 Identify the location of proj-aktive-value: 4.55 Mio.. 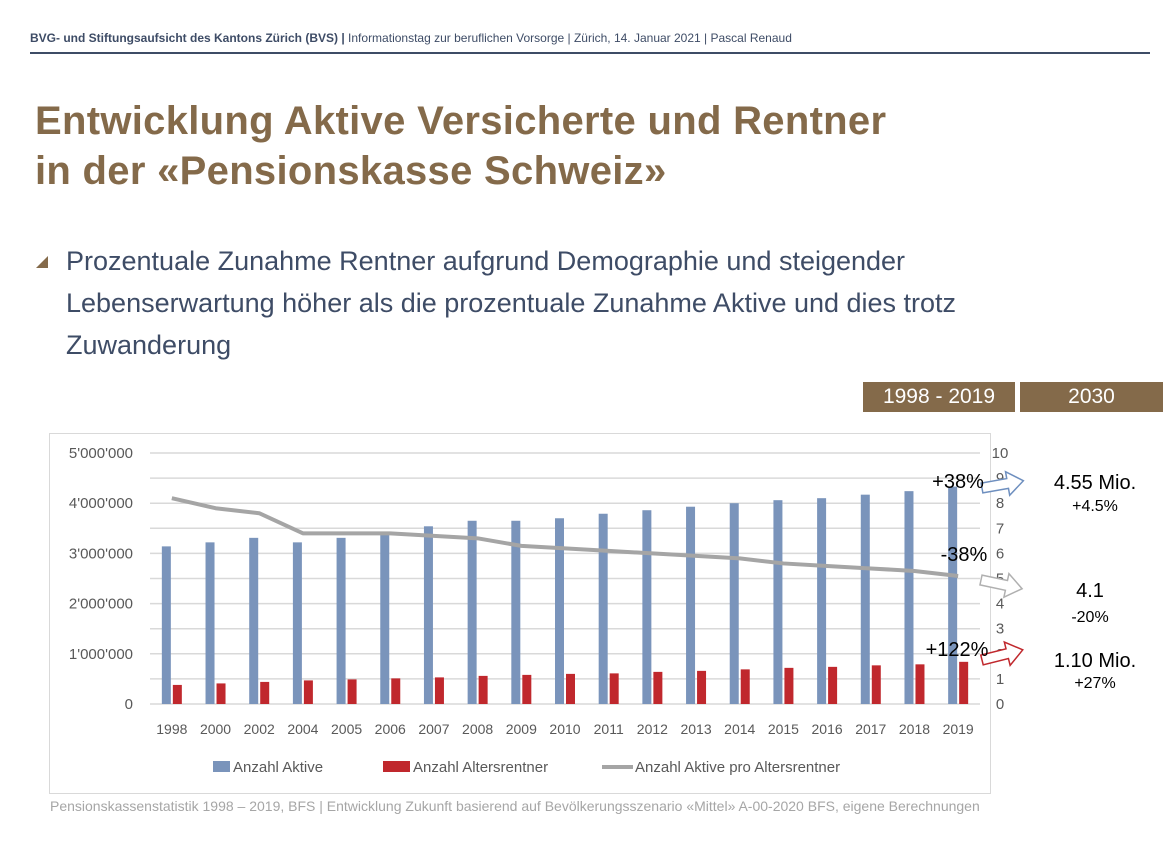
(1095, 483).